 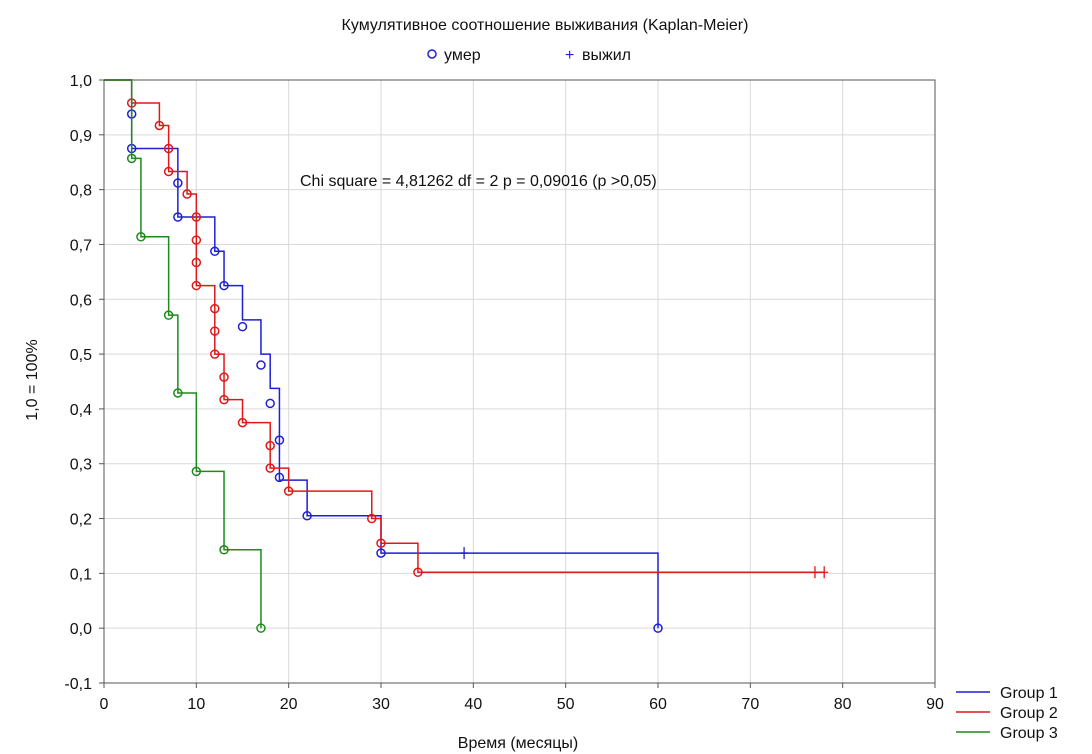 I want to click on y-tick-label: -0,1, so click(x=78, y=684).